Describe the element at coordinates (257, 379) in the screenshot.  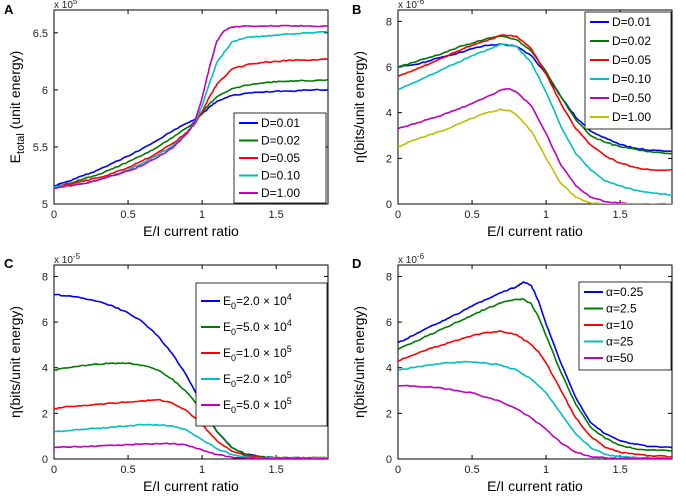
I see `legend-label: E0=2.0 × 105` at that location.